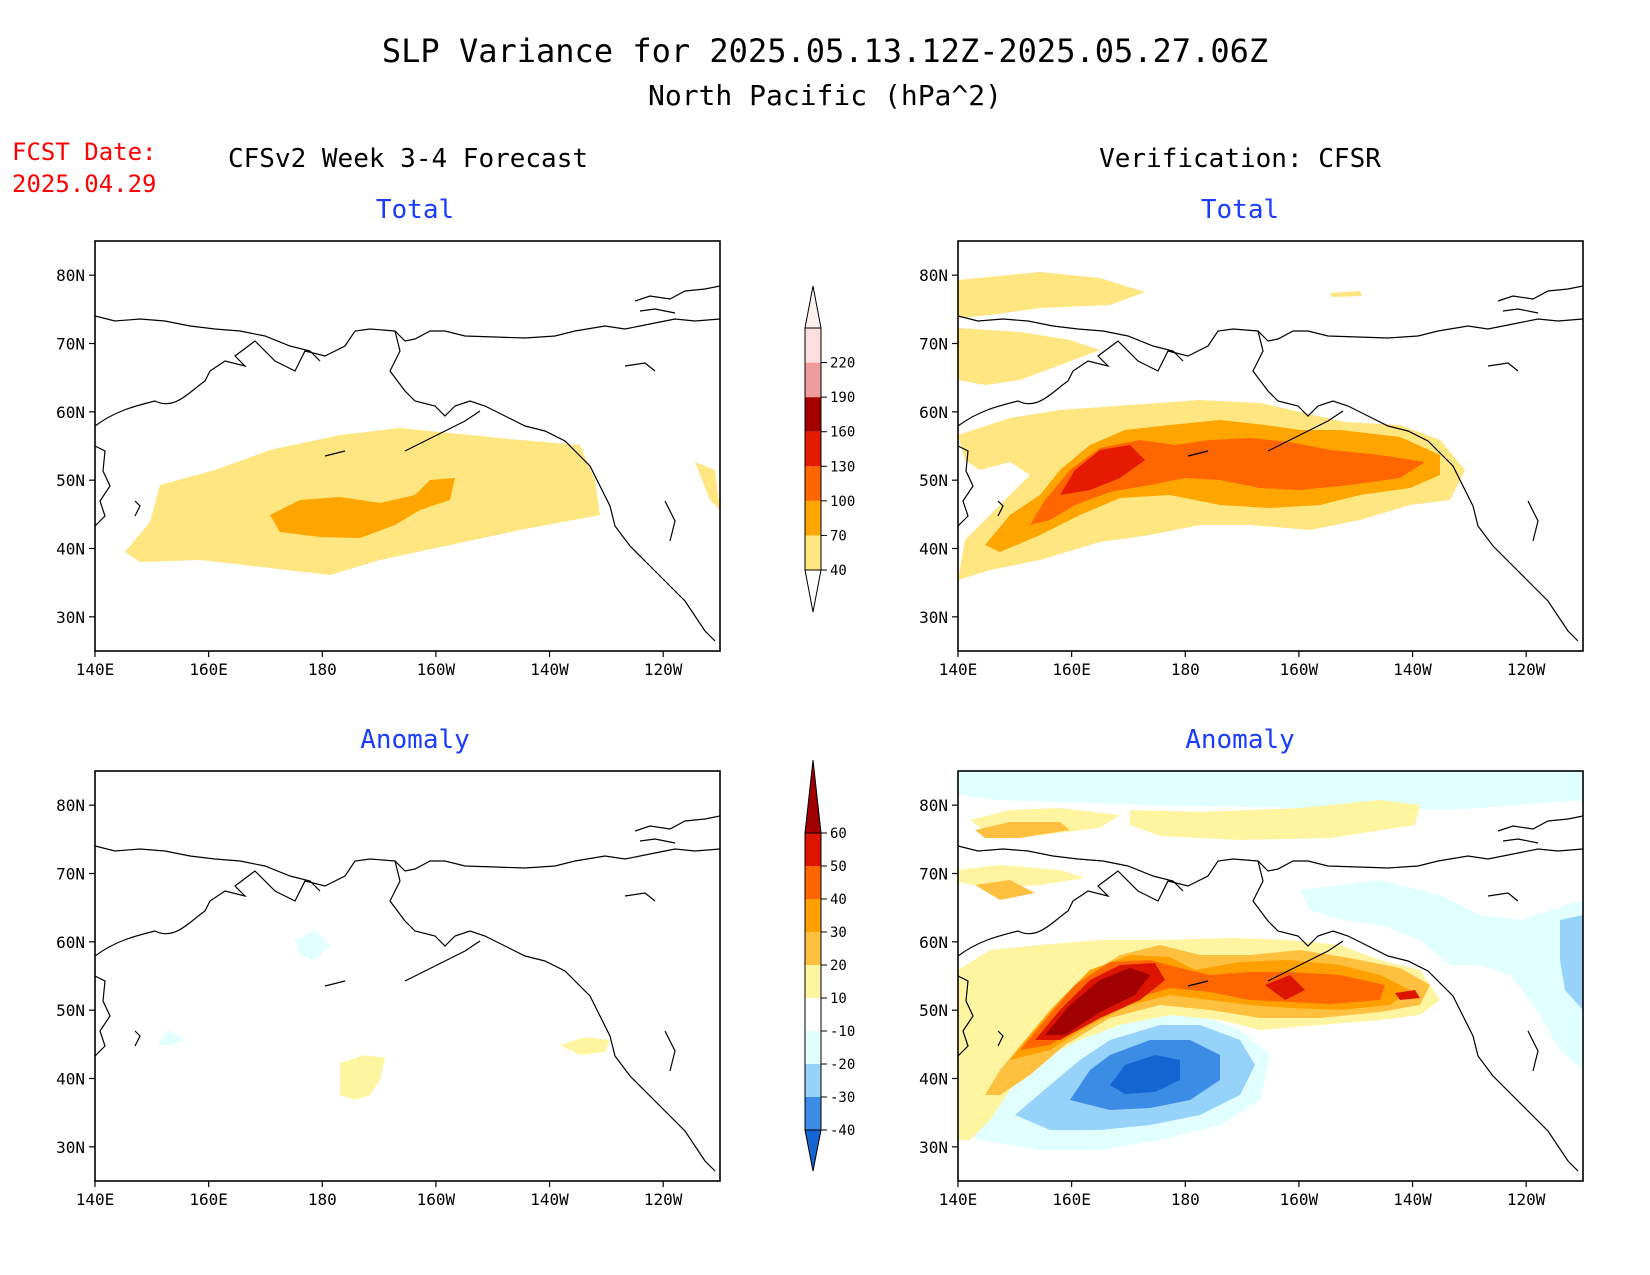 The width and height of the screenshot is (1650, 1275). I want to click on title-line2: North Pacific (hPa^2), so click(825, 95).